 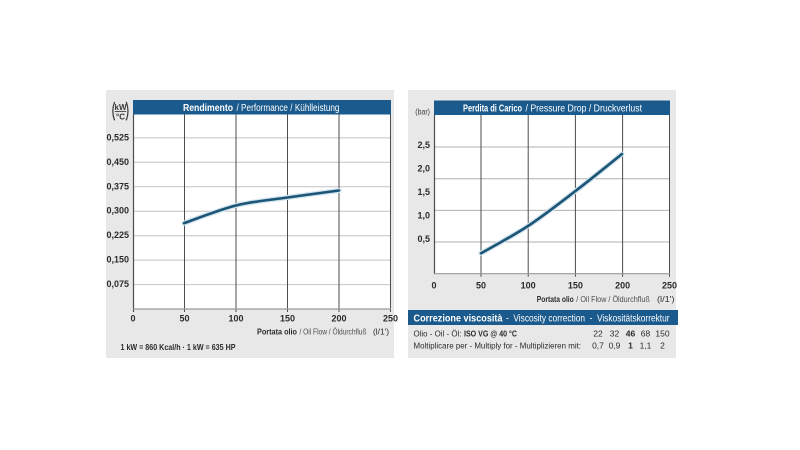 What do you see at coordinates (288, 108) in the screenshot?
I see `svg-text: / Performance / Kühlleistung` at bounding box center [288, 108].